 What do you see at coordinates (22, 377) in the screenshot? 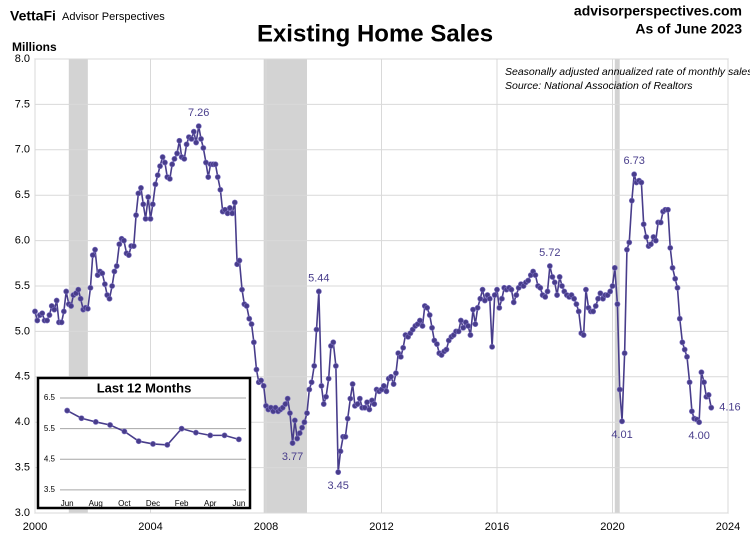
I see `y-tick-label: 4.5` at bounding box center [22, 377].